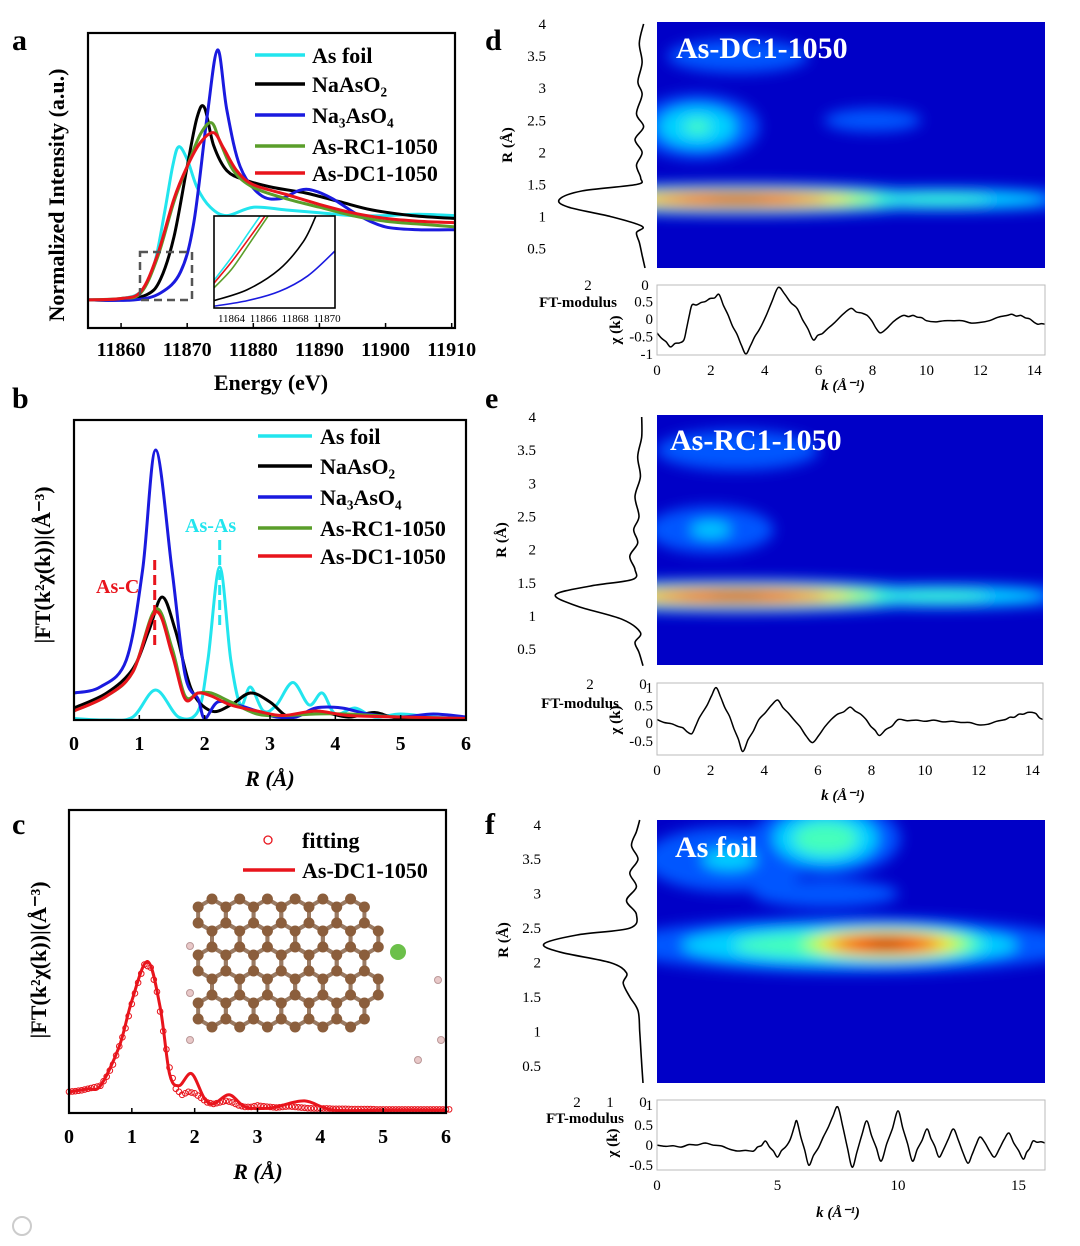 This screenshot has width=1080, height=1246. Describe the element at coordinates (657, 771) in the screenshot. I see `e-k-tick-label: 0` at that location.